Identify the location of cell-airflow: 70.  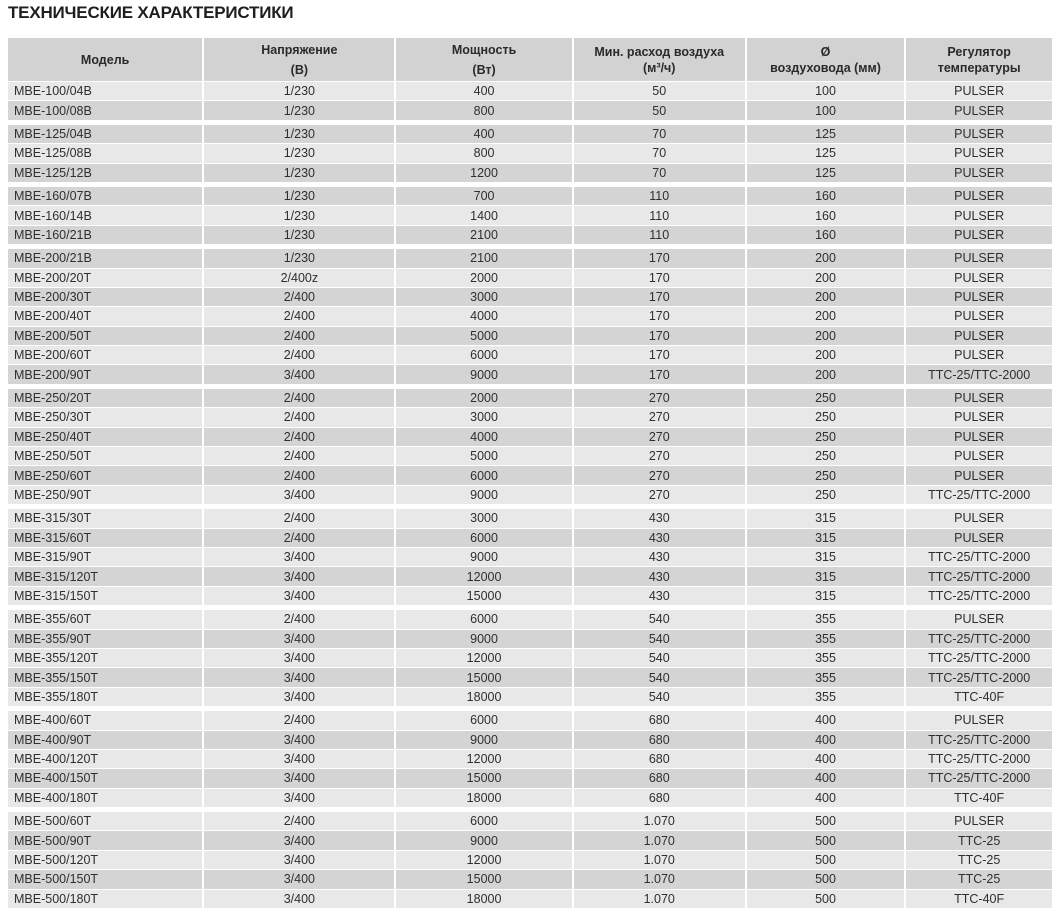
(659, 172).